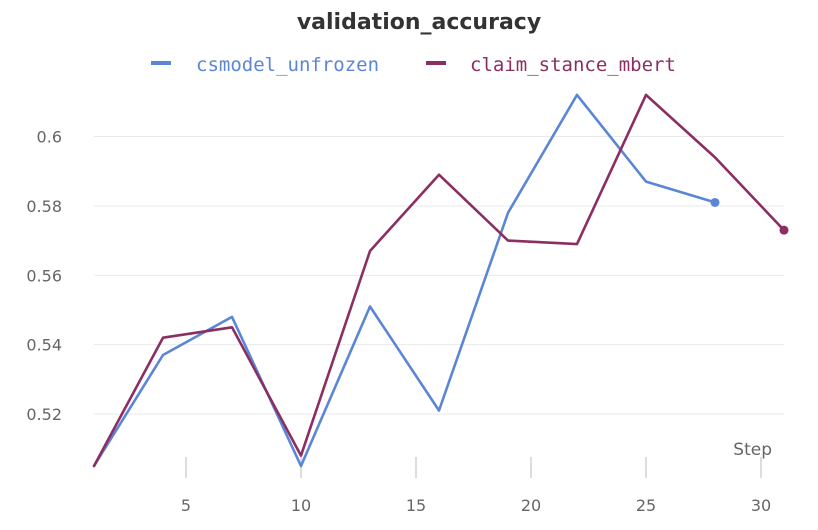 The height and width of the screenshot is (530, 818). I want to click on y-tick-label: 0.56, so click(44, 275).